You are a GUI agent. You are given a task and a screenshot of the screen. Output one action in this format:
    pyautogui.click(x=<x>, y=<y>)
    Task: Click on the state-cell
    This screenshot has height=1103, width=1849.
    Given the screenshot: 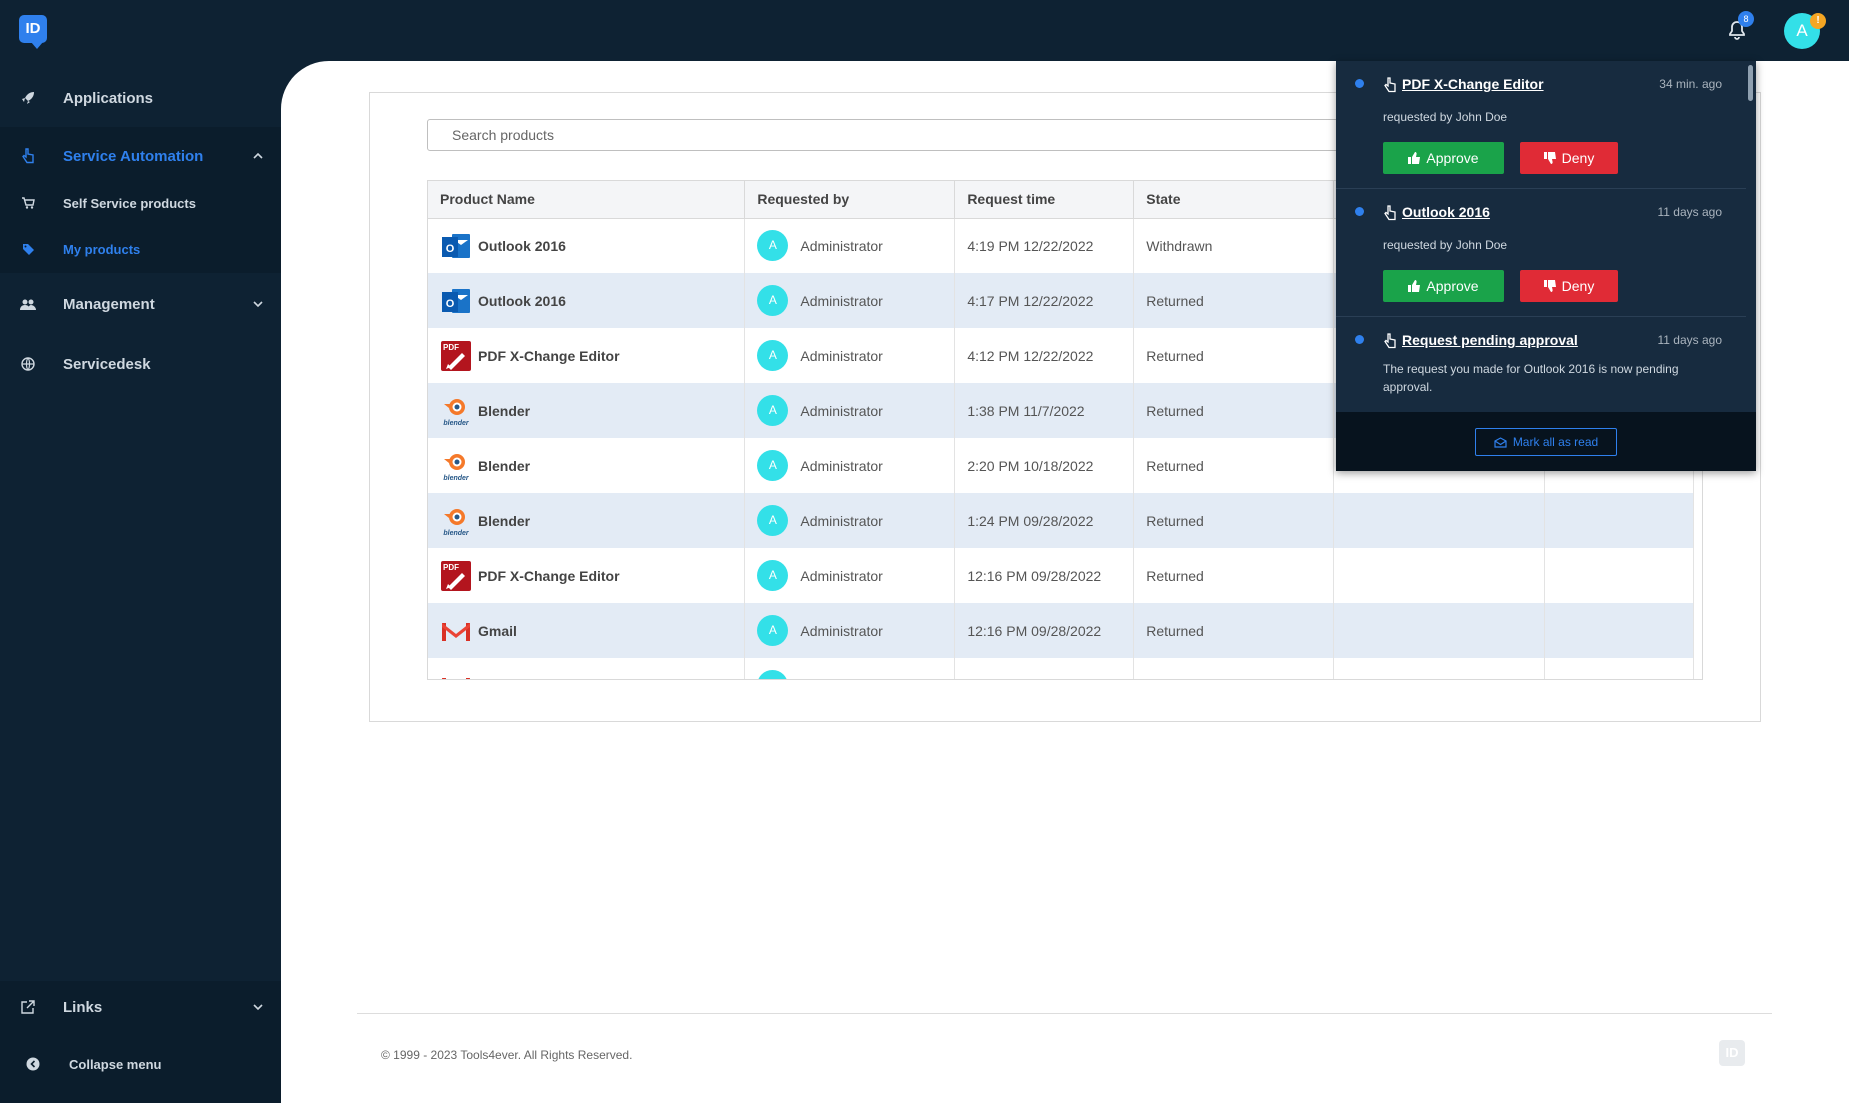 What is the action you would take?
    pyautogui.click(x=1234, y=668)
    